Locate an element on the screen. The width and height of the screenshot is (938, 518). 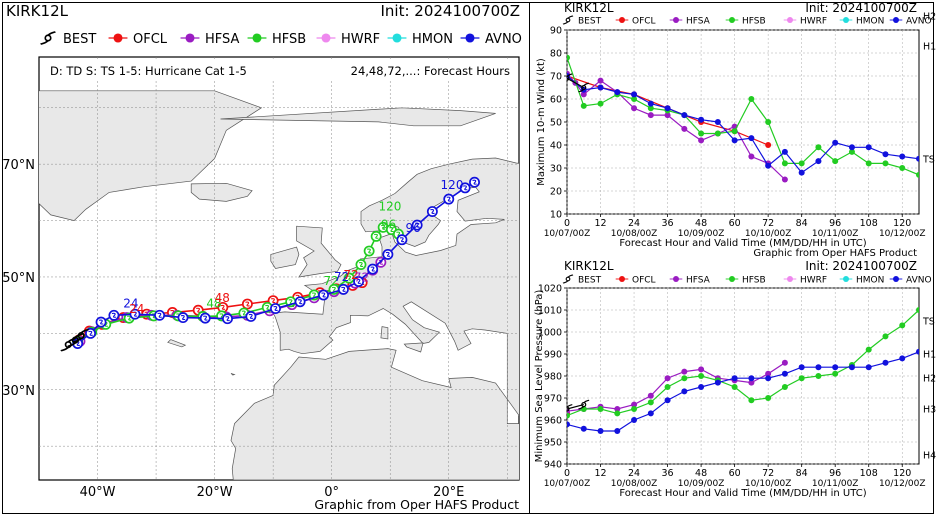
x-tick-label: 72 is located at coordinates (768, 473).